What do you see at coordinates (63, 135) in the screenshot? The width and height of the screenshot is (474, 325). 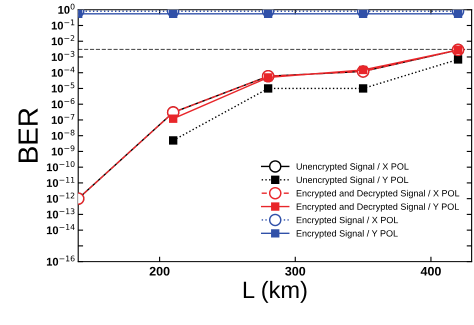 I see `y-tick-label: 10$^{−8}$` at bounding box center [63, 135].